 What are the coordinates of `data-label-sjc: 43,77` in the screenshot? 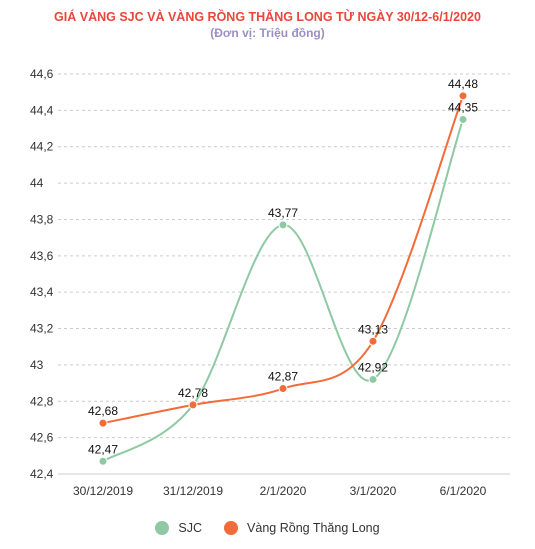 It's located at (283, 213).